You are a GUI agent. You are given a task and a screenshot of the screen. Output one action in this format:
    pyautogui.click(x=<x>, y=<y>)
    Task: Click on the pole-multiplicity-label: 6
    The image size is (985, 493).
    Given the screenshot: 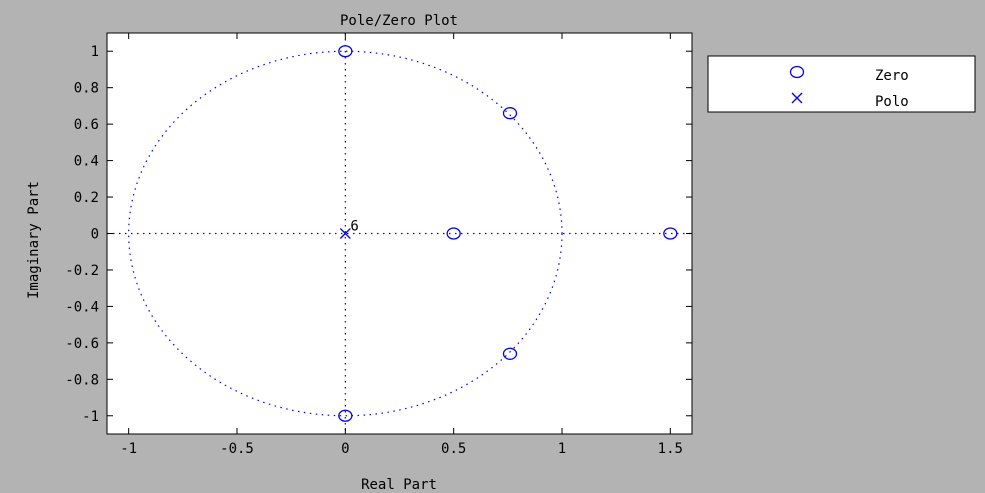 What is the action you would take?
    pyautogui.click(x=354, y=227)
    